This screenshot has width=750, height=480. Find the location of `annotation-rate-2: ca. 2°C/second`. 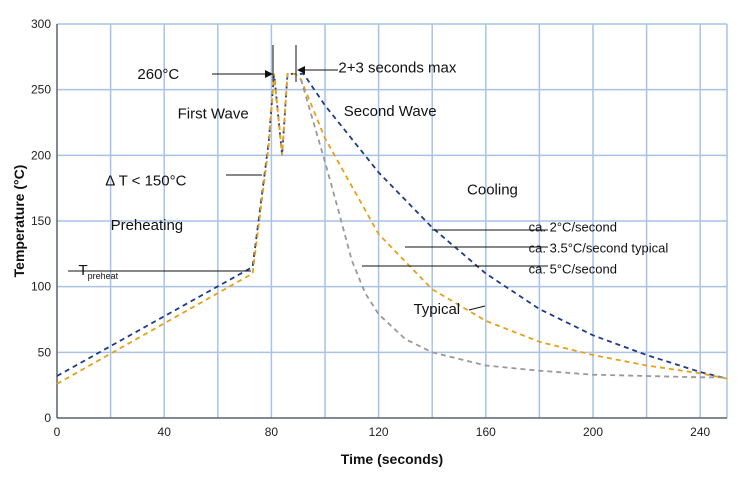

annotation-rate-2: ca. 2°C/second is located at coordinates (573, 227).